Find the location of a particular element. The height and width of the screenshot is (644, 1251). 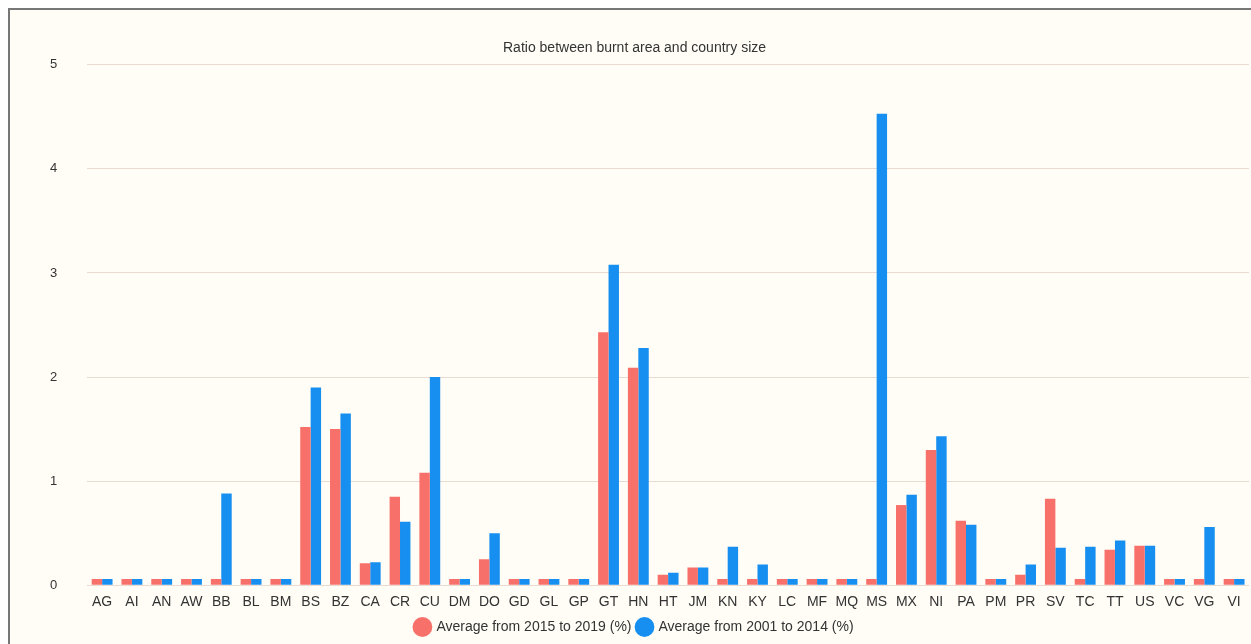

x-tick-label: DO is located at coordinates (489, 601).